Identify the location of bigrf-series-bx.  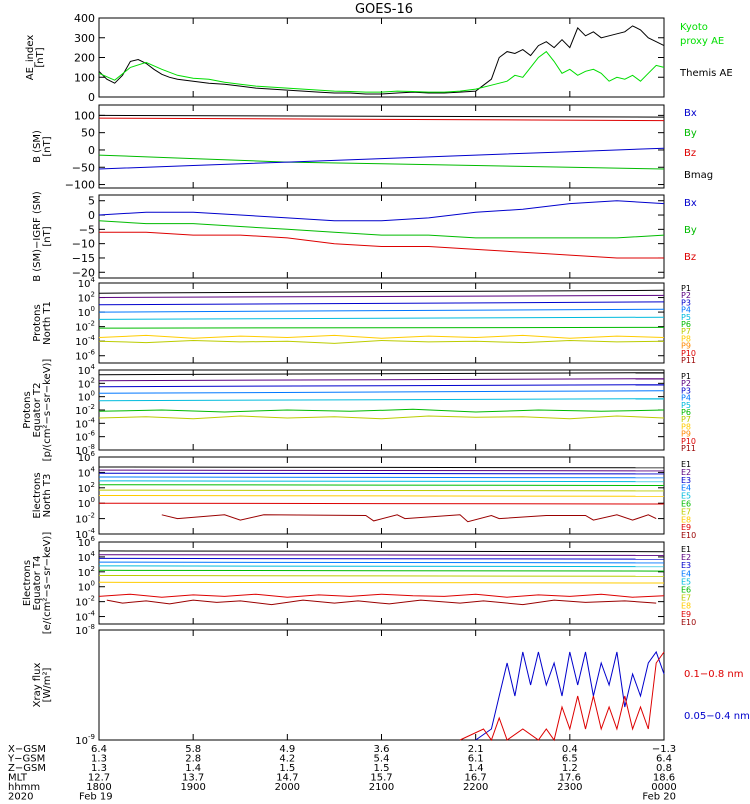
(381, 211).